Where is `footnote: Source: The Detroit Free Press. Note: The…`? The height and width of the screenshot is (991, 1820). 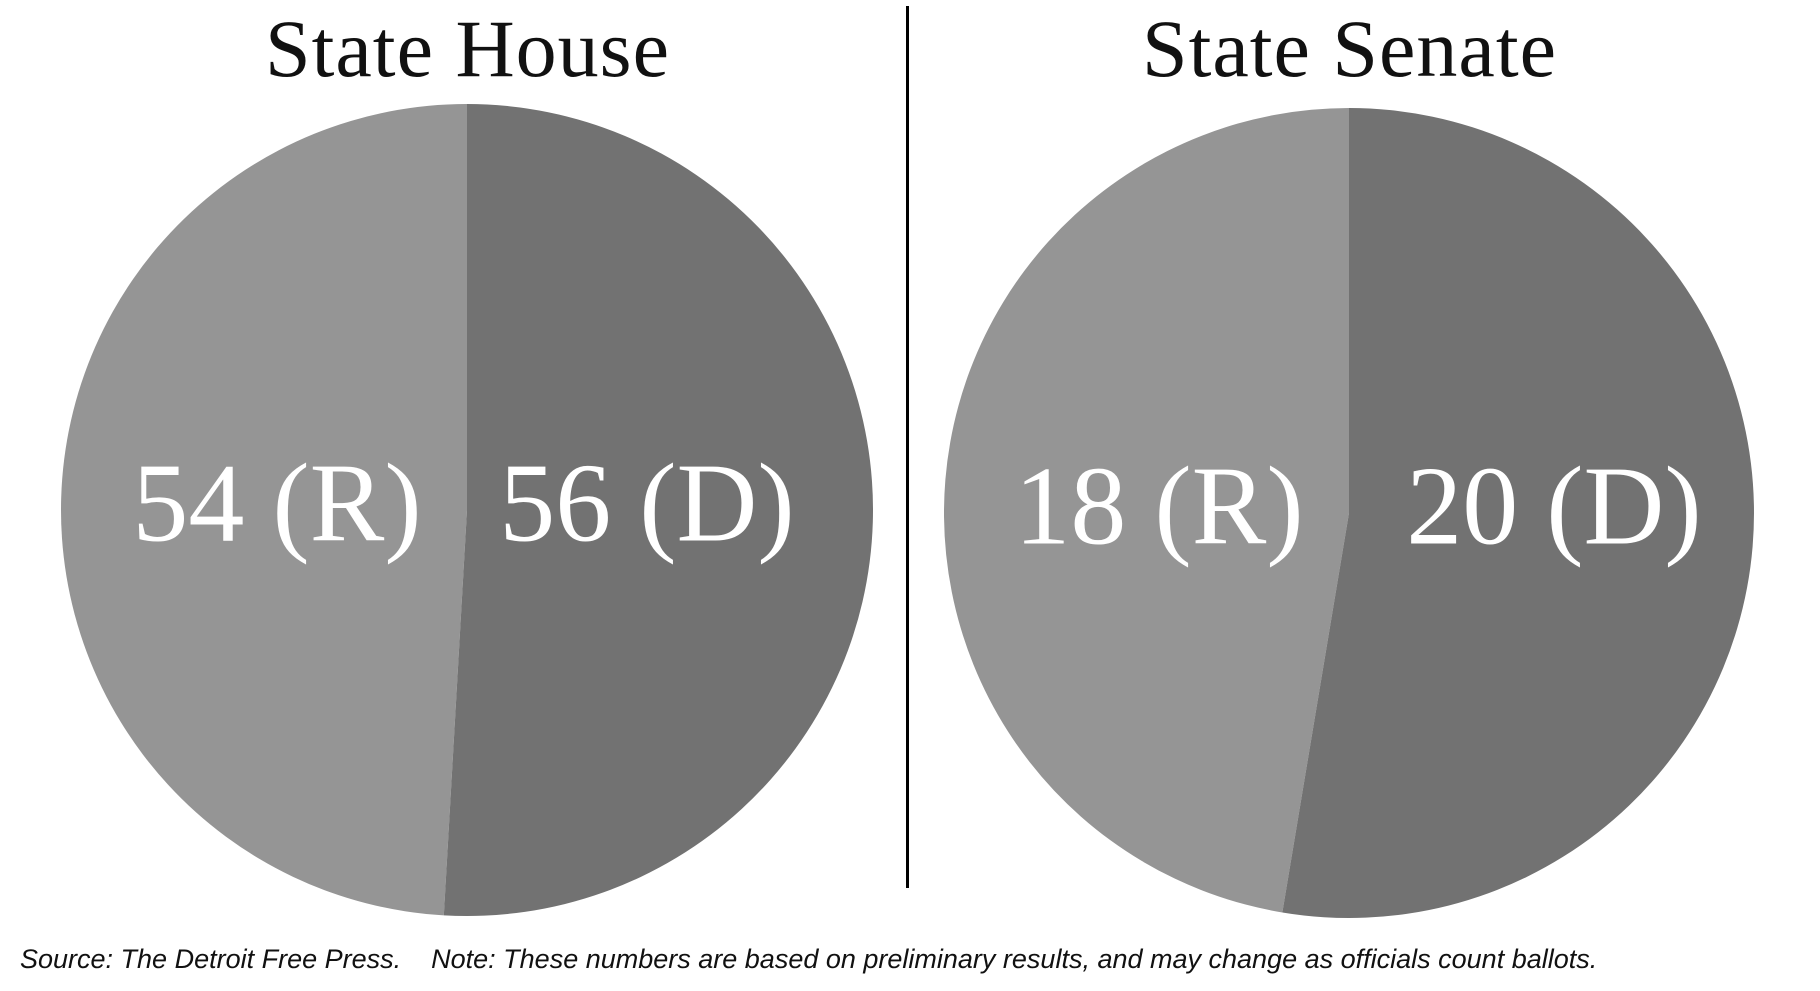 footnote: Source: The Detroit Free Press. Note: The… is located at coordinates (808, 959).